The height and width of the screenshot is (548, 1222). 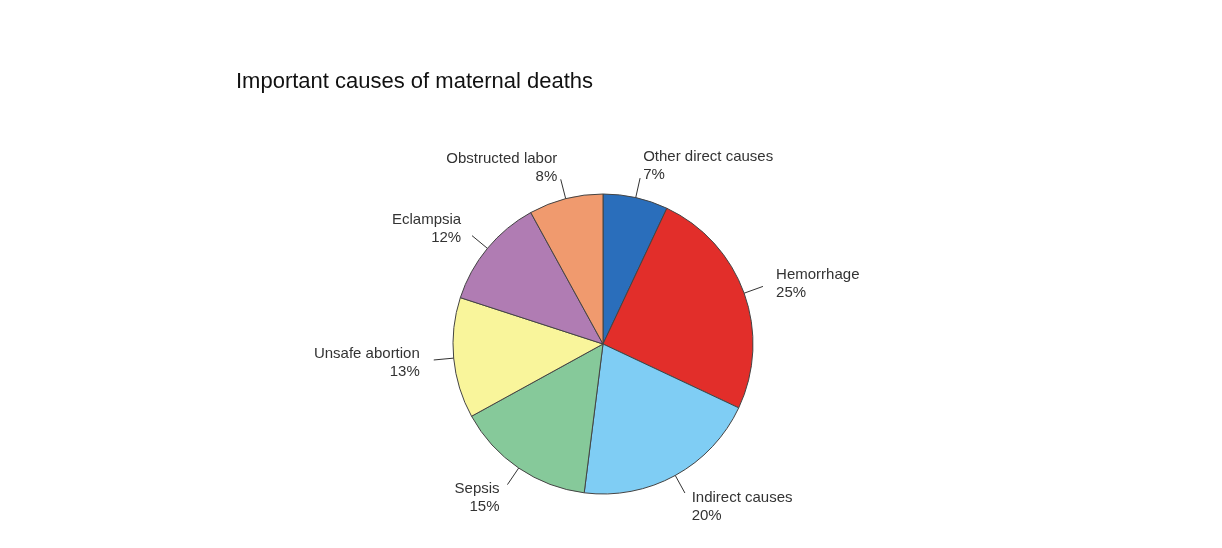 What do you see at coordinates (404, 371) in the screenshot?
I see `data-label: 13%` at bounding box center [404, 371].